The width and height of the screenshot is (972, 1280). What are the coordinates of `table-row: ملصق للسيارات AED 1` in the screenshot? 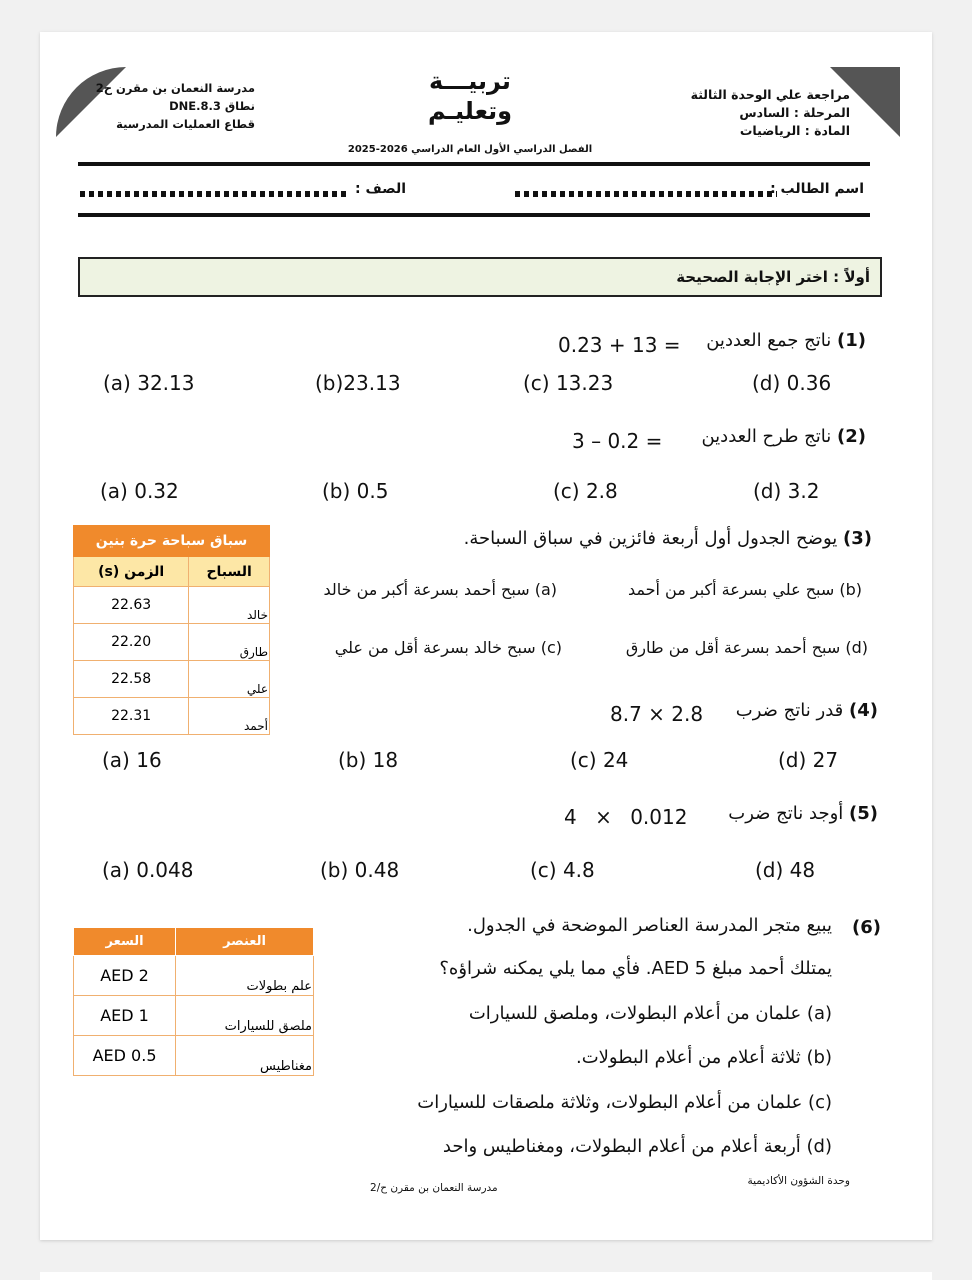 It's located at (193, 1015).